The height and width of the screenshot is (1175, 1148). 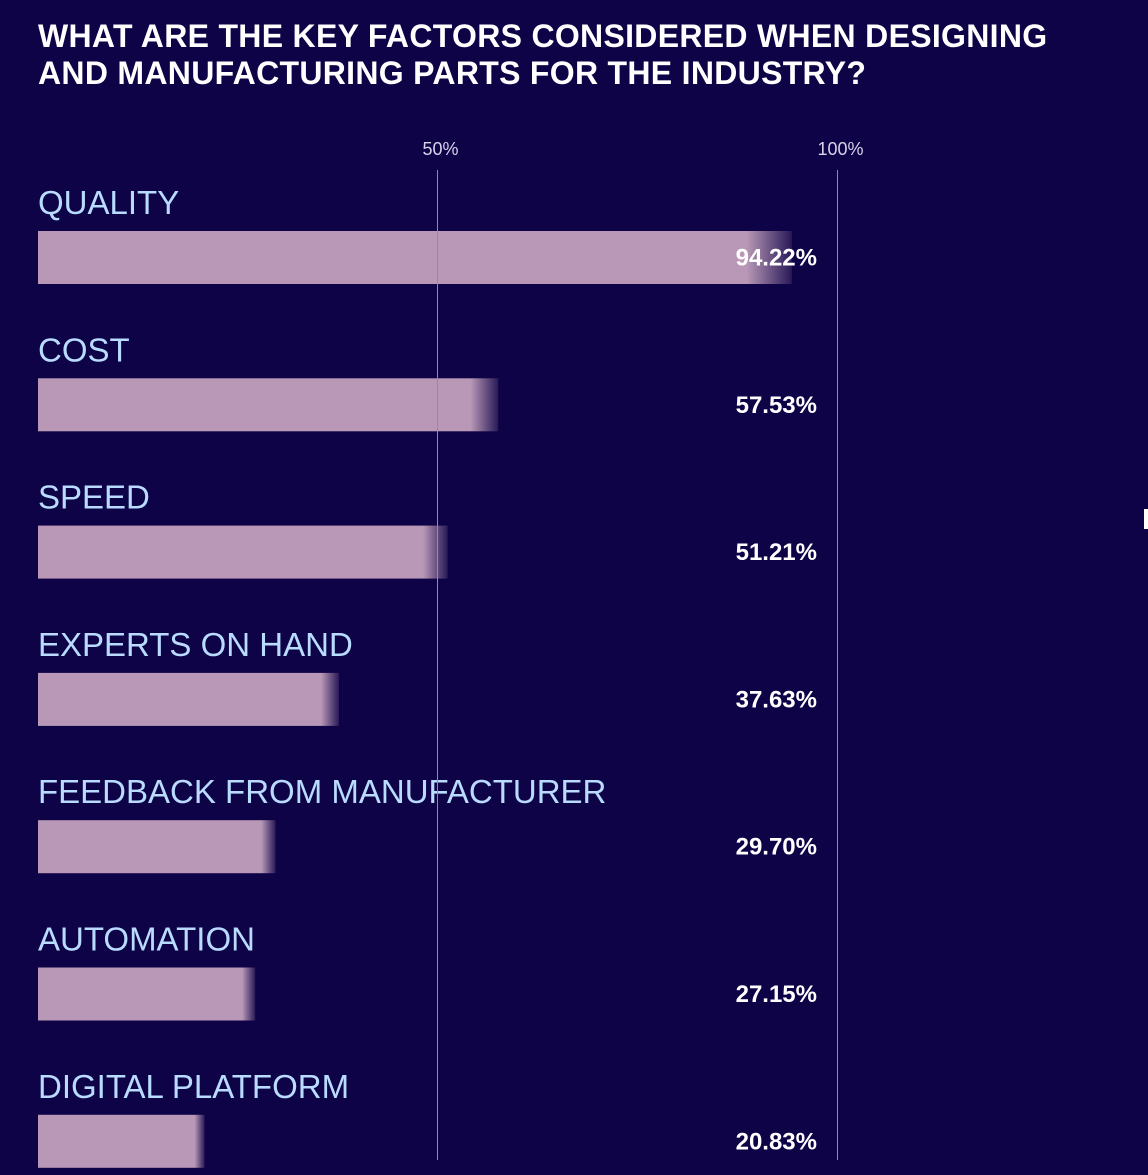 What do you see at coordinates (1146, 519) in the screenshot?
I see `edge-marker` at bounding box center [1146, 519].